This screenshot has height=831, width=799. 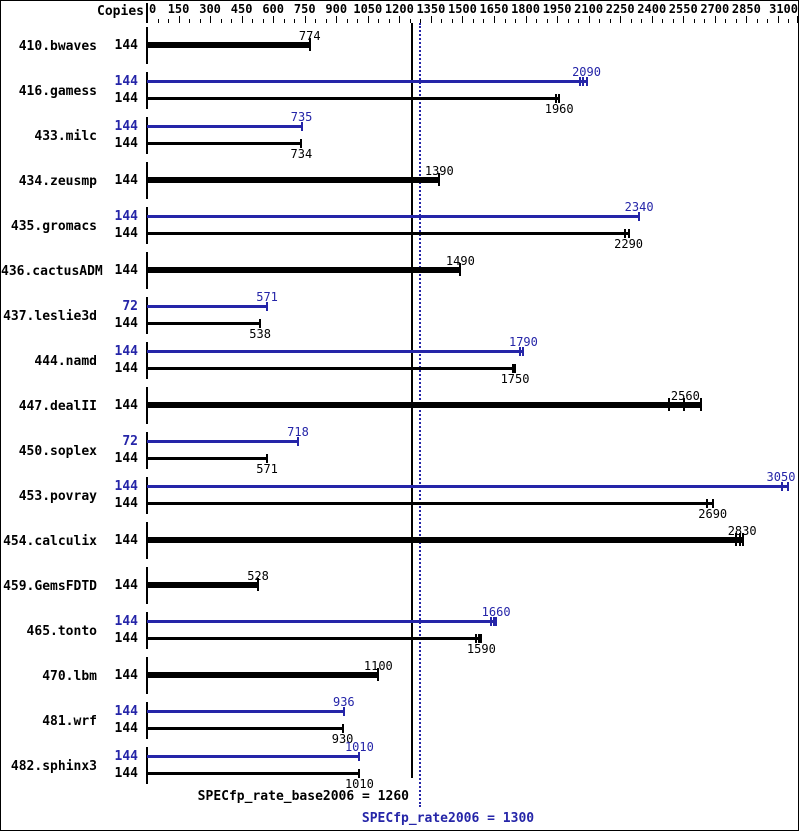 I want to click on benchmark-name: 416.gamess, so click(x=57, y=91).